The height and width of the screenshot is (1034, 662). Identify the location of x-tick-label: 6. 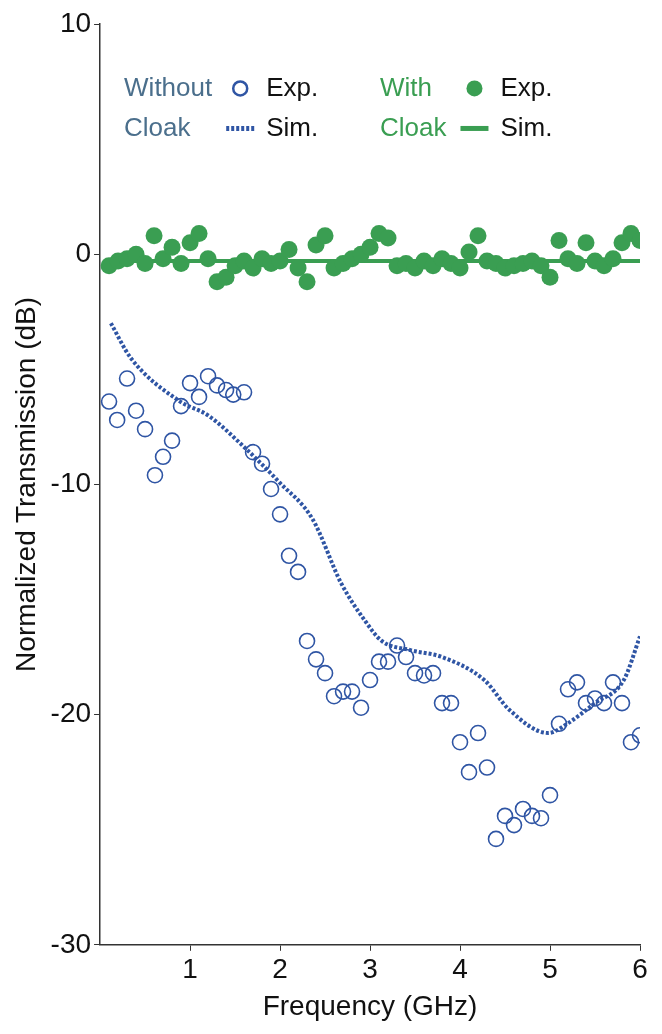
(640, 969).